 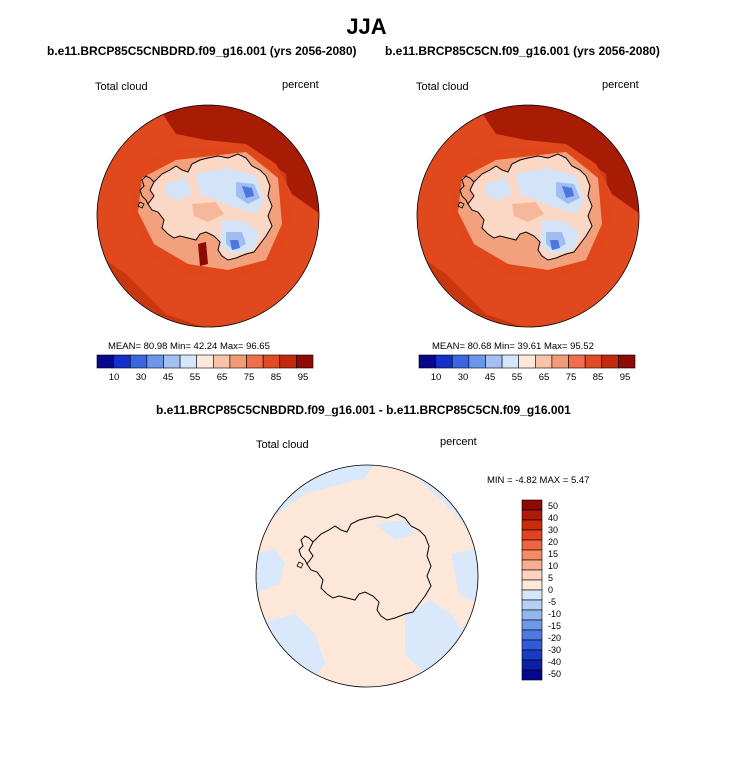 What do you see at coordinates (303, 377) in the screenshot?
I see `colorbar-tick-label: 95` at bounding box center [303, 377].